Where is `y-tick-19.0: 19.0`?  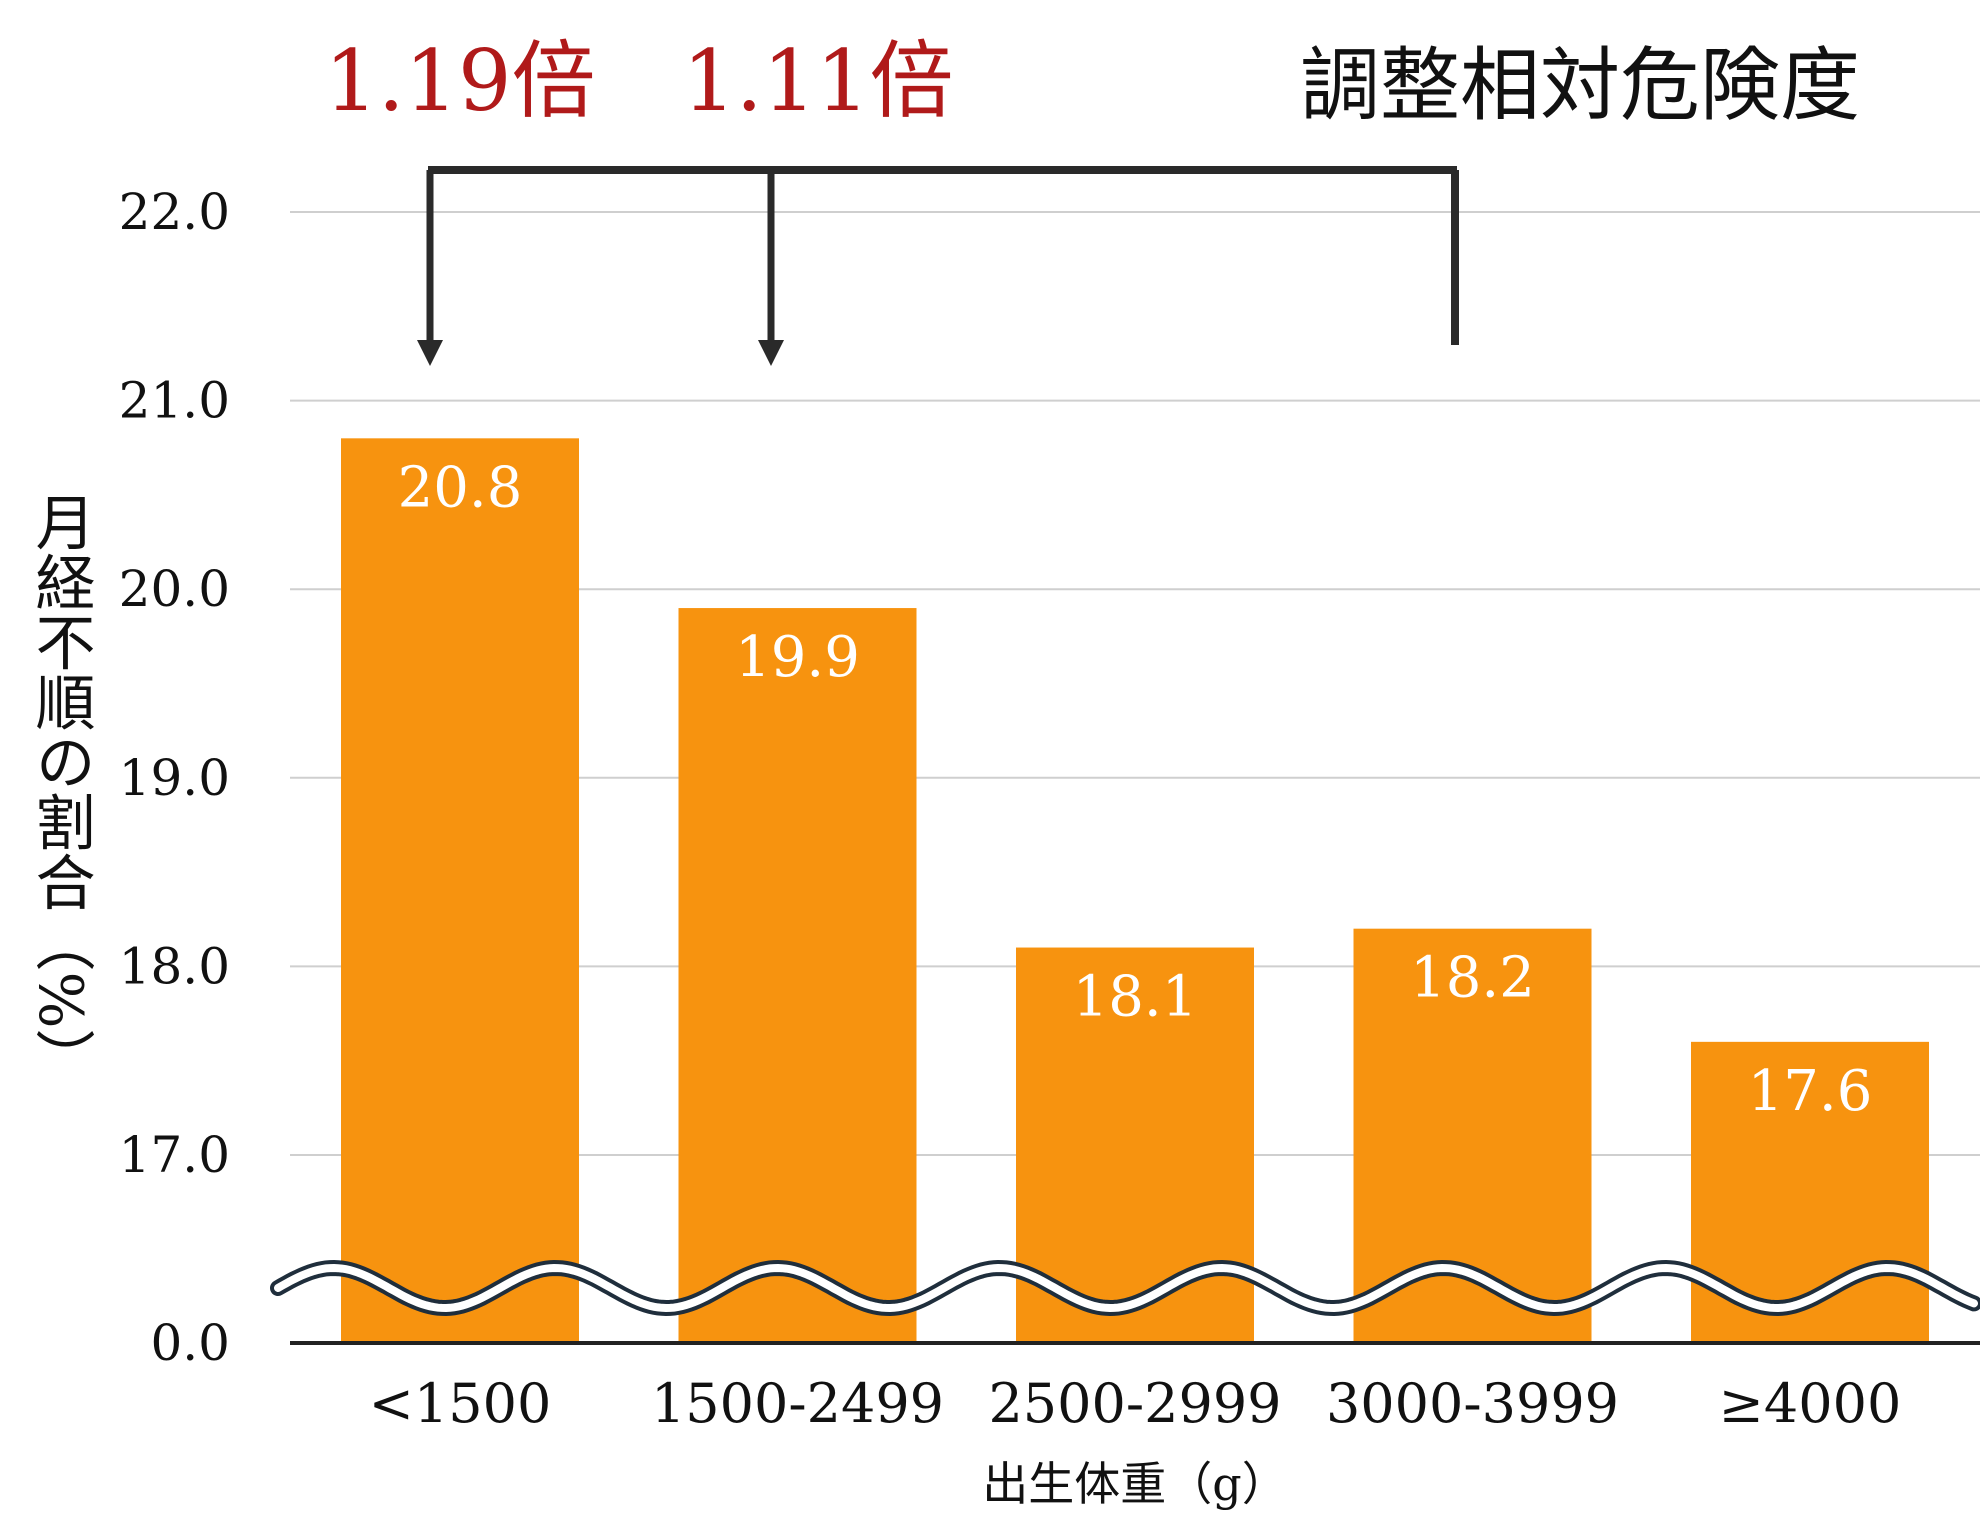 y-tick-19.0: 19.0 is located at coordinates (174, 778).